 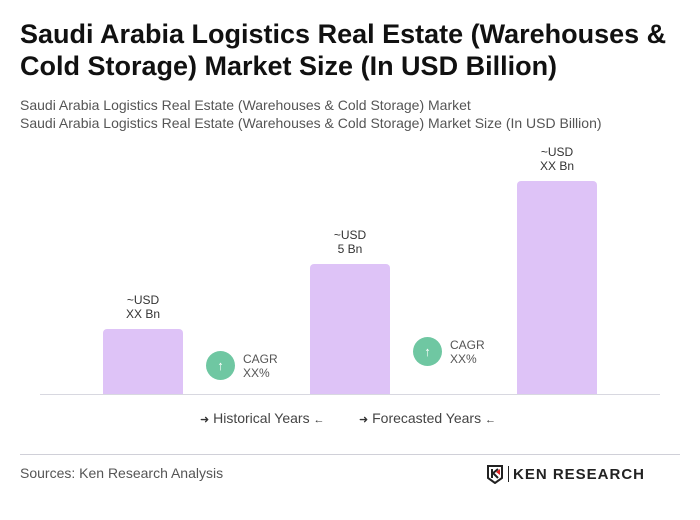 I want to click on x-axis-line, so click(x=350, y=394).